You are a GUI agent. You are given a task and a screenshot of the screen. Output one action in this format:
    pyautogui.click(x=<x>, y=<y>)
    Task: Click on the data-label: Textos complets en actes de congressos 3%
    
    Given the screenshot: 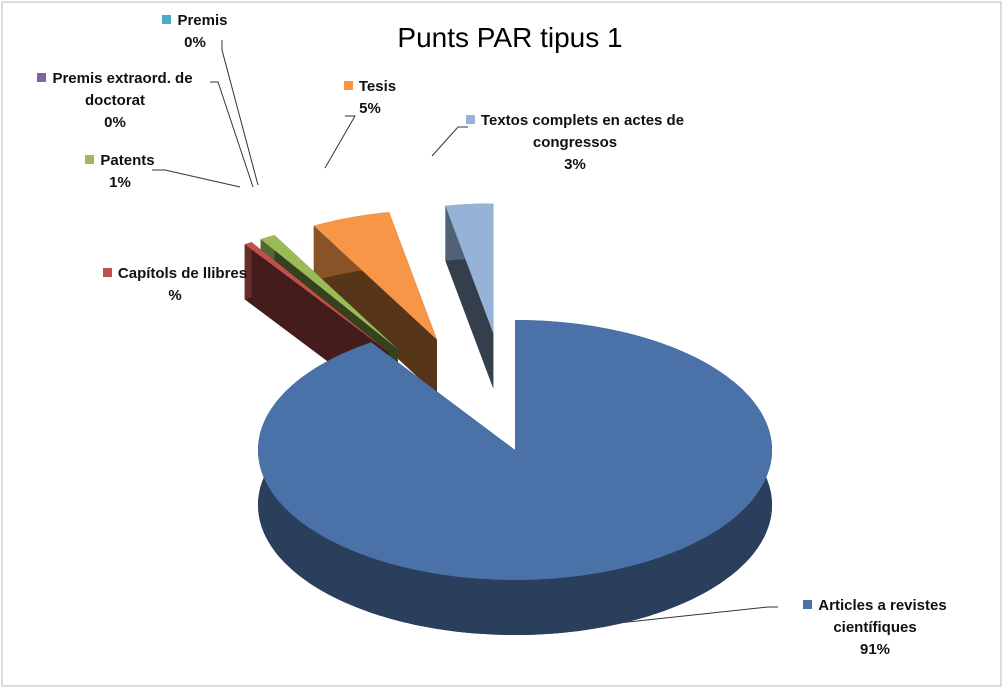 What is the action you would take?
    pyautogui.click(x=575, y=143)
    